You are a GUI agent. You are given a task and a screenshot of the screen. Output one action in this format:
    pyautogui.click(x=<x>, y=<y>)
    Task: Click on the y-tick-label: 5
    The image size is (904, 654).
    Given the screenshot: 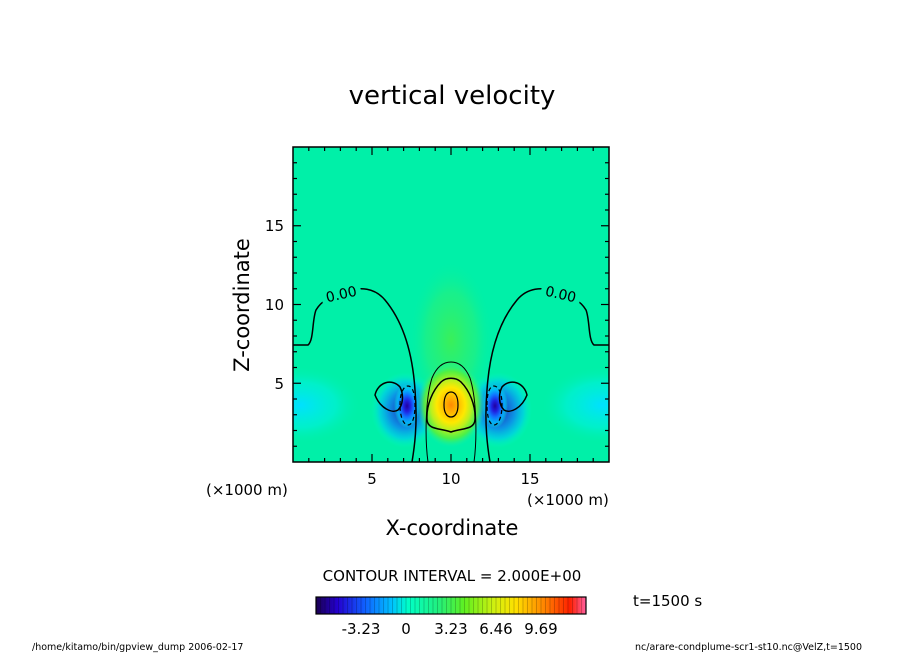 What is the action you would take?
    pyautogui.click(x=279, y=384)
    